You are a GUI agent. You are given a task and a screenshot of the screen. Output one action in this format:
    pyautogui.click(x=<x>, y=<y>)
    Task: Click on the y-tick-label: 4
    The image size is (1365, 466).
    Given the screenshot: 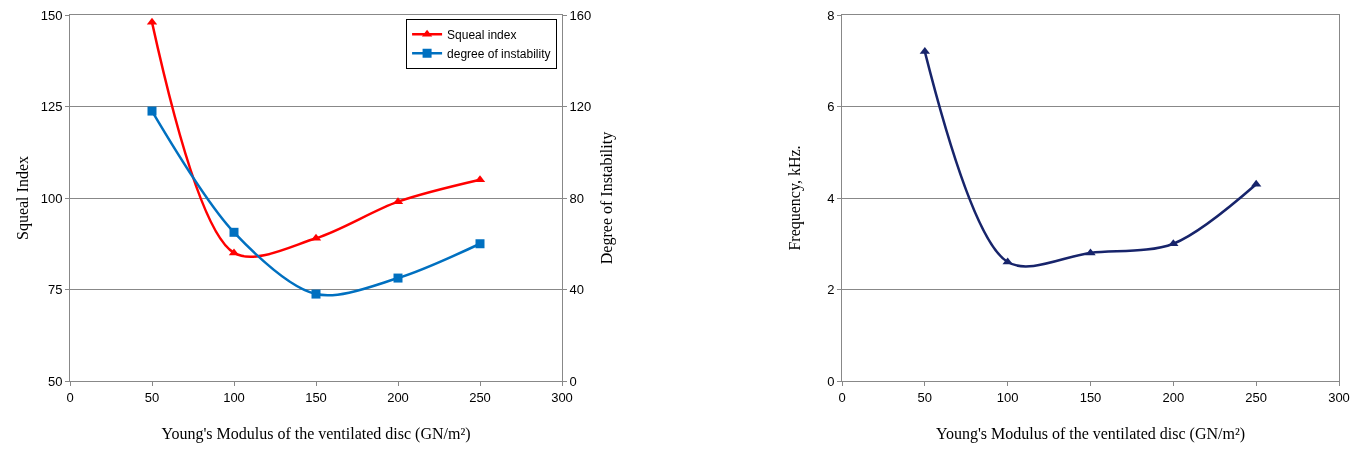 What is the action you would take?
    pyautogui.click(x=831, y=198)
    